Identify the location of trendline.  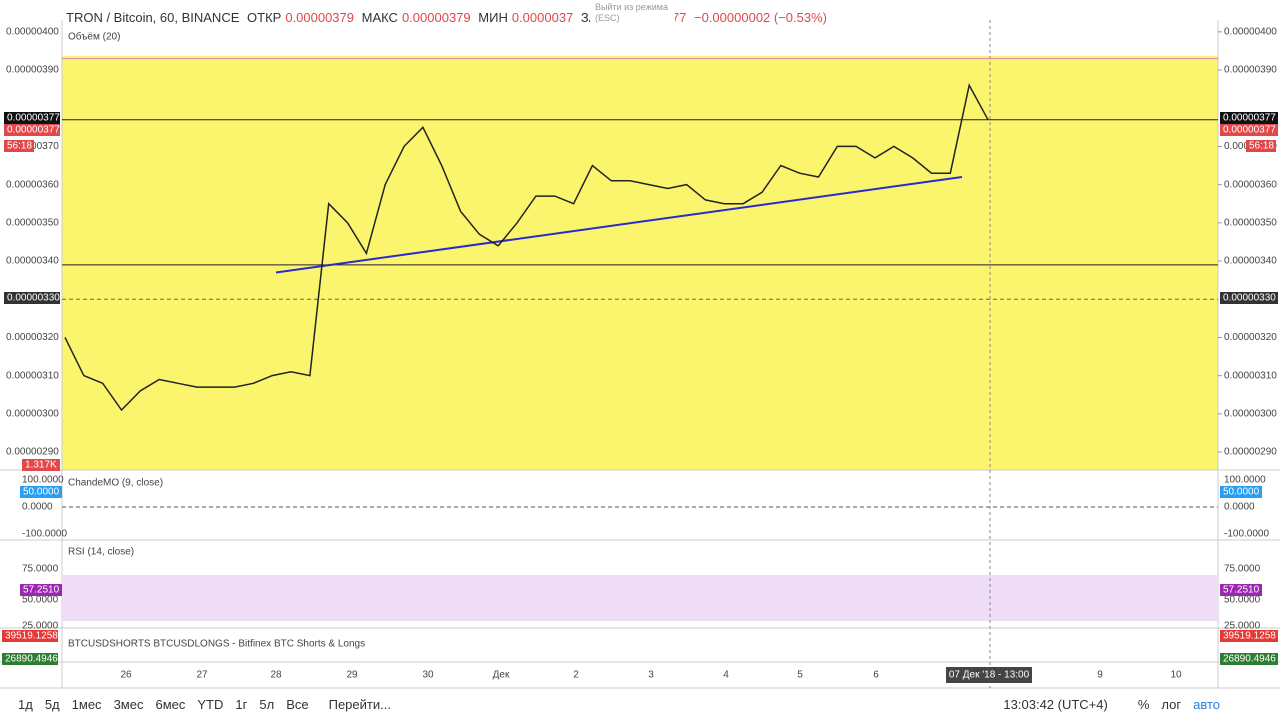
(619, 225).